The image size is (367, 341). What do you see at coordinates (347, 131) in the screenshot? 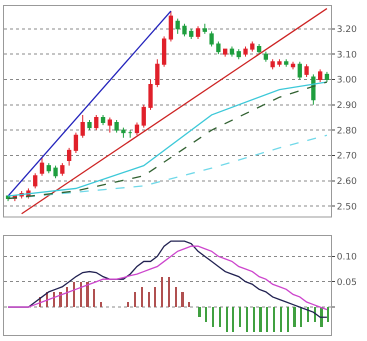
I see `y-tick-label: 2.80` at bounding box center [347, 131].